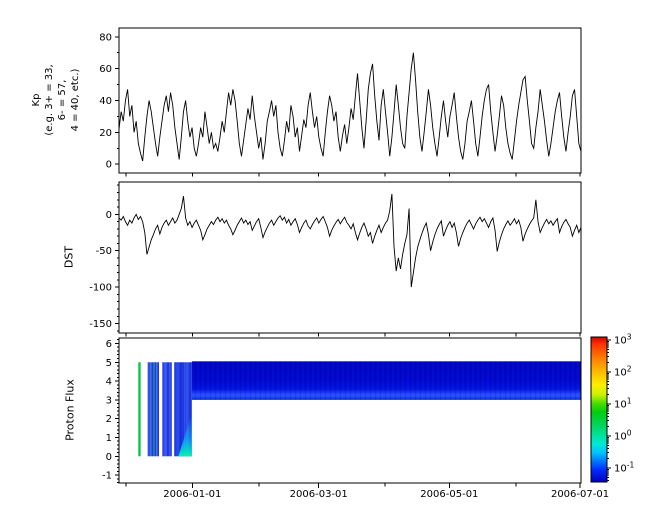 The width and height of the screenshot is (665, 523). What do you see at coordinates (109, 400) in the screenshot?
I see `proton_flux-ytick-label: 3` at bounding box center [109, 400].